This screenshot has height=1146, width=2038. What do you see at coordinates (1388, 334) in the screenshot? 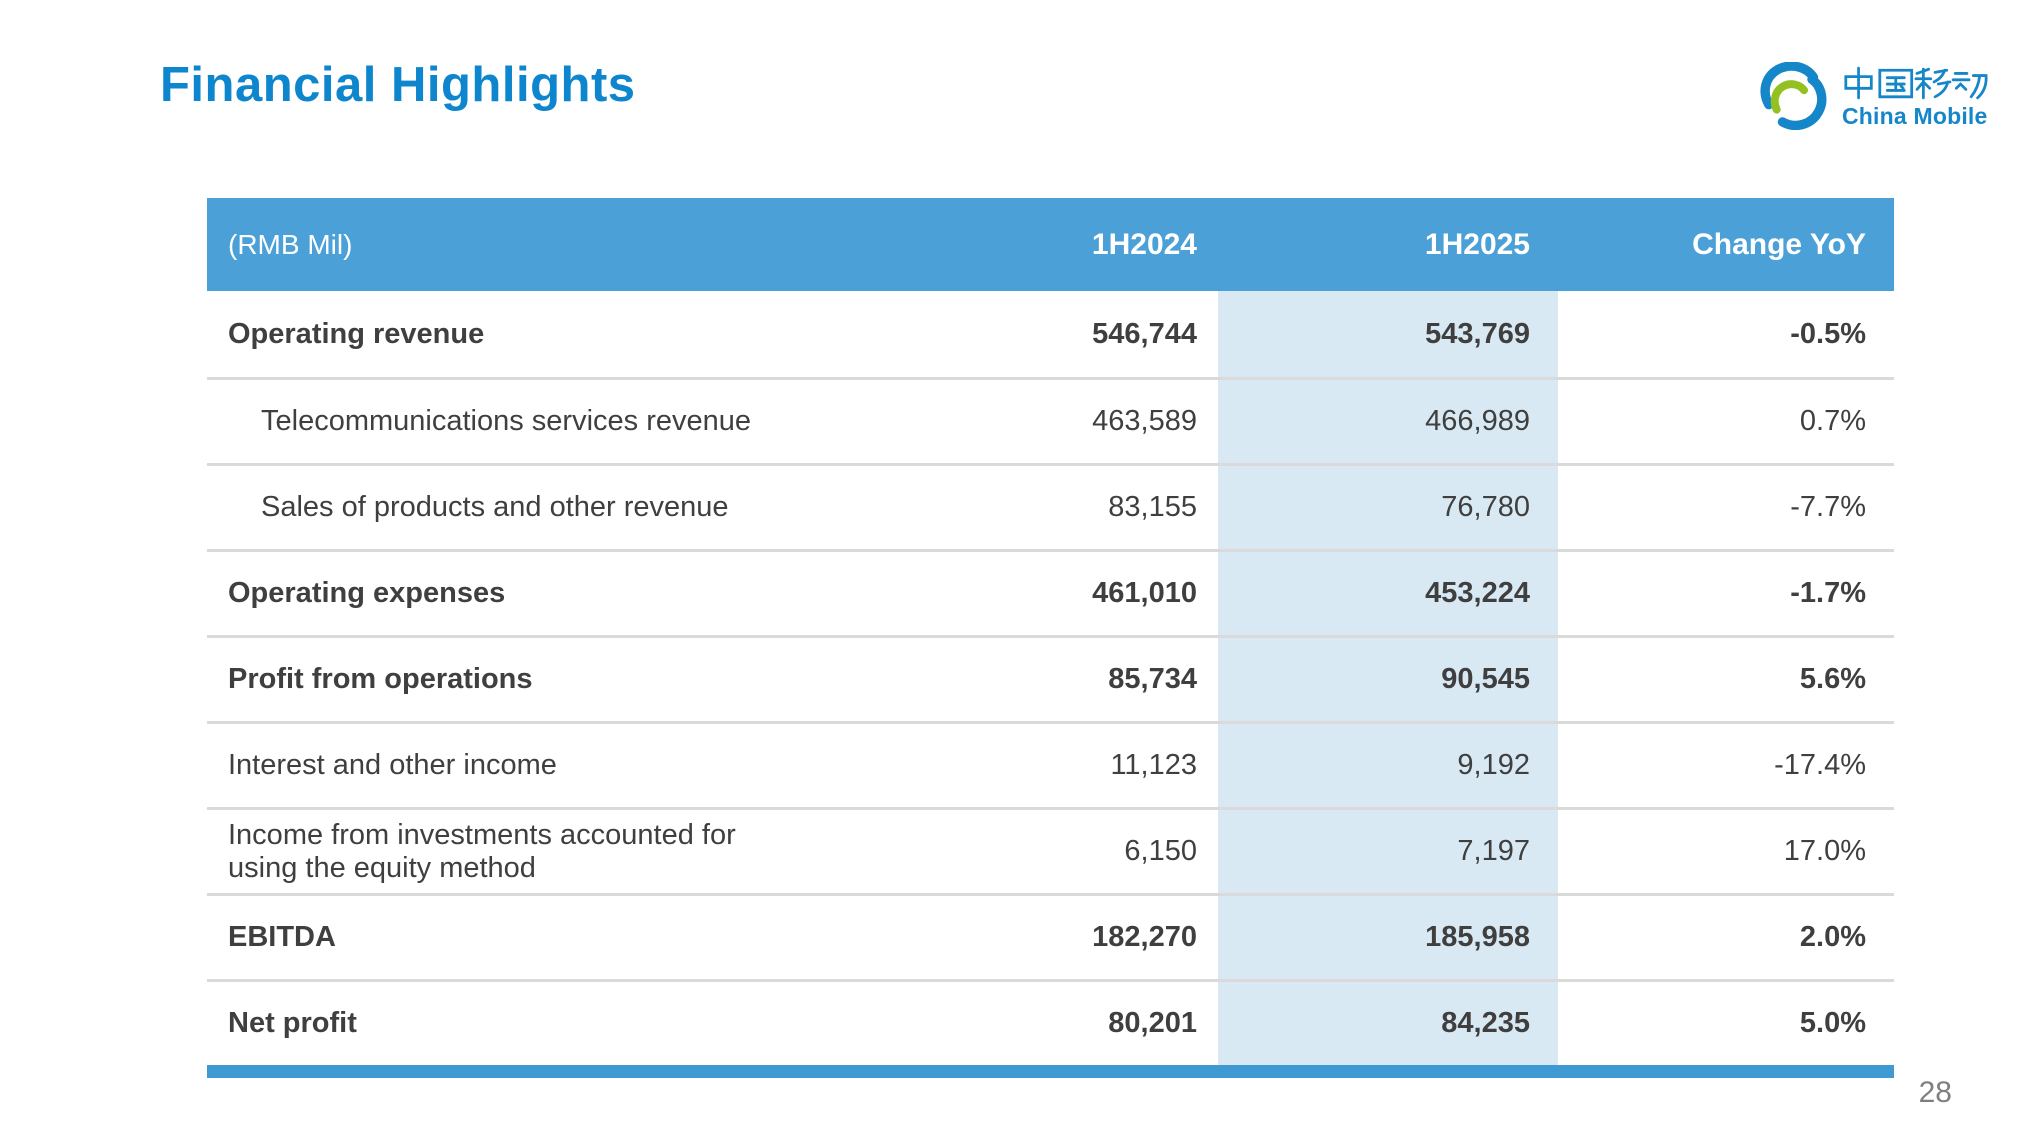
I see `value-1h2025: 543,769` at bounding box center [1388, 334].